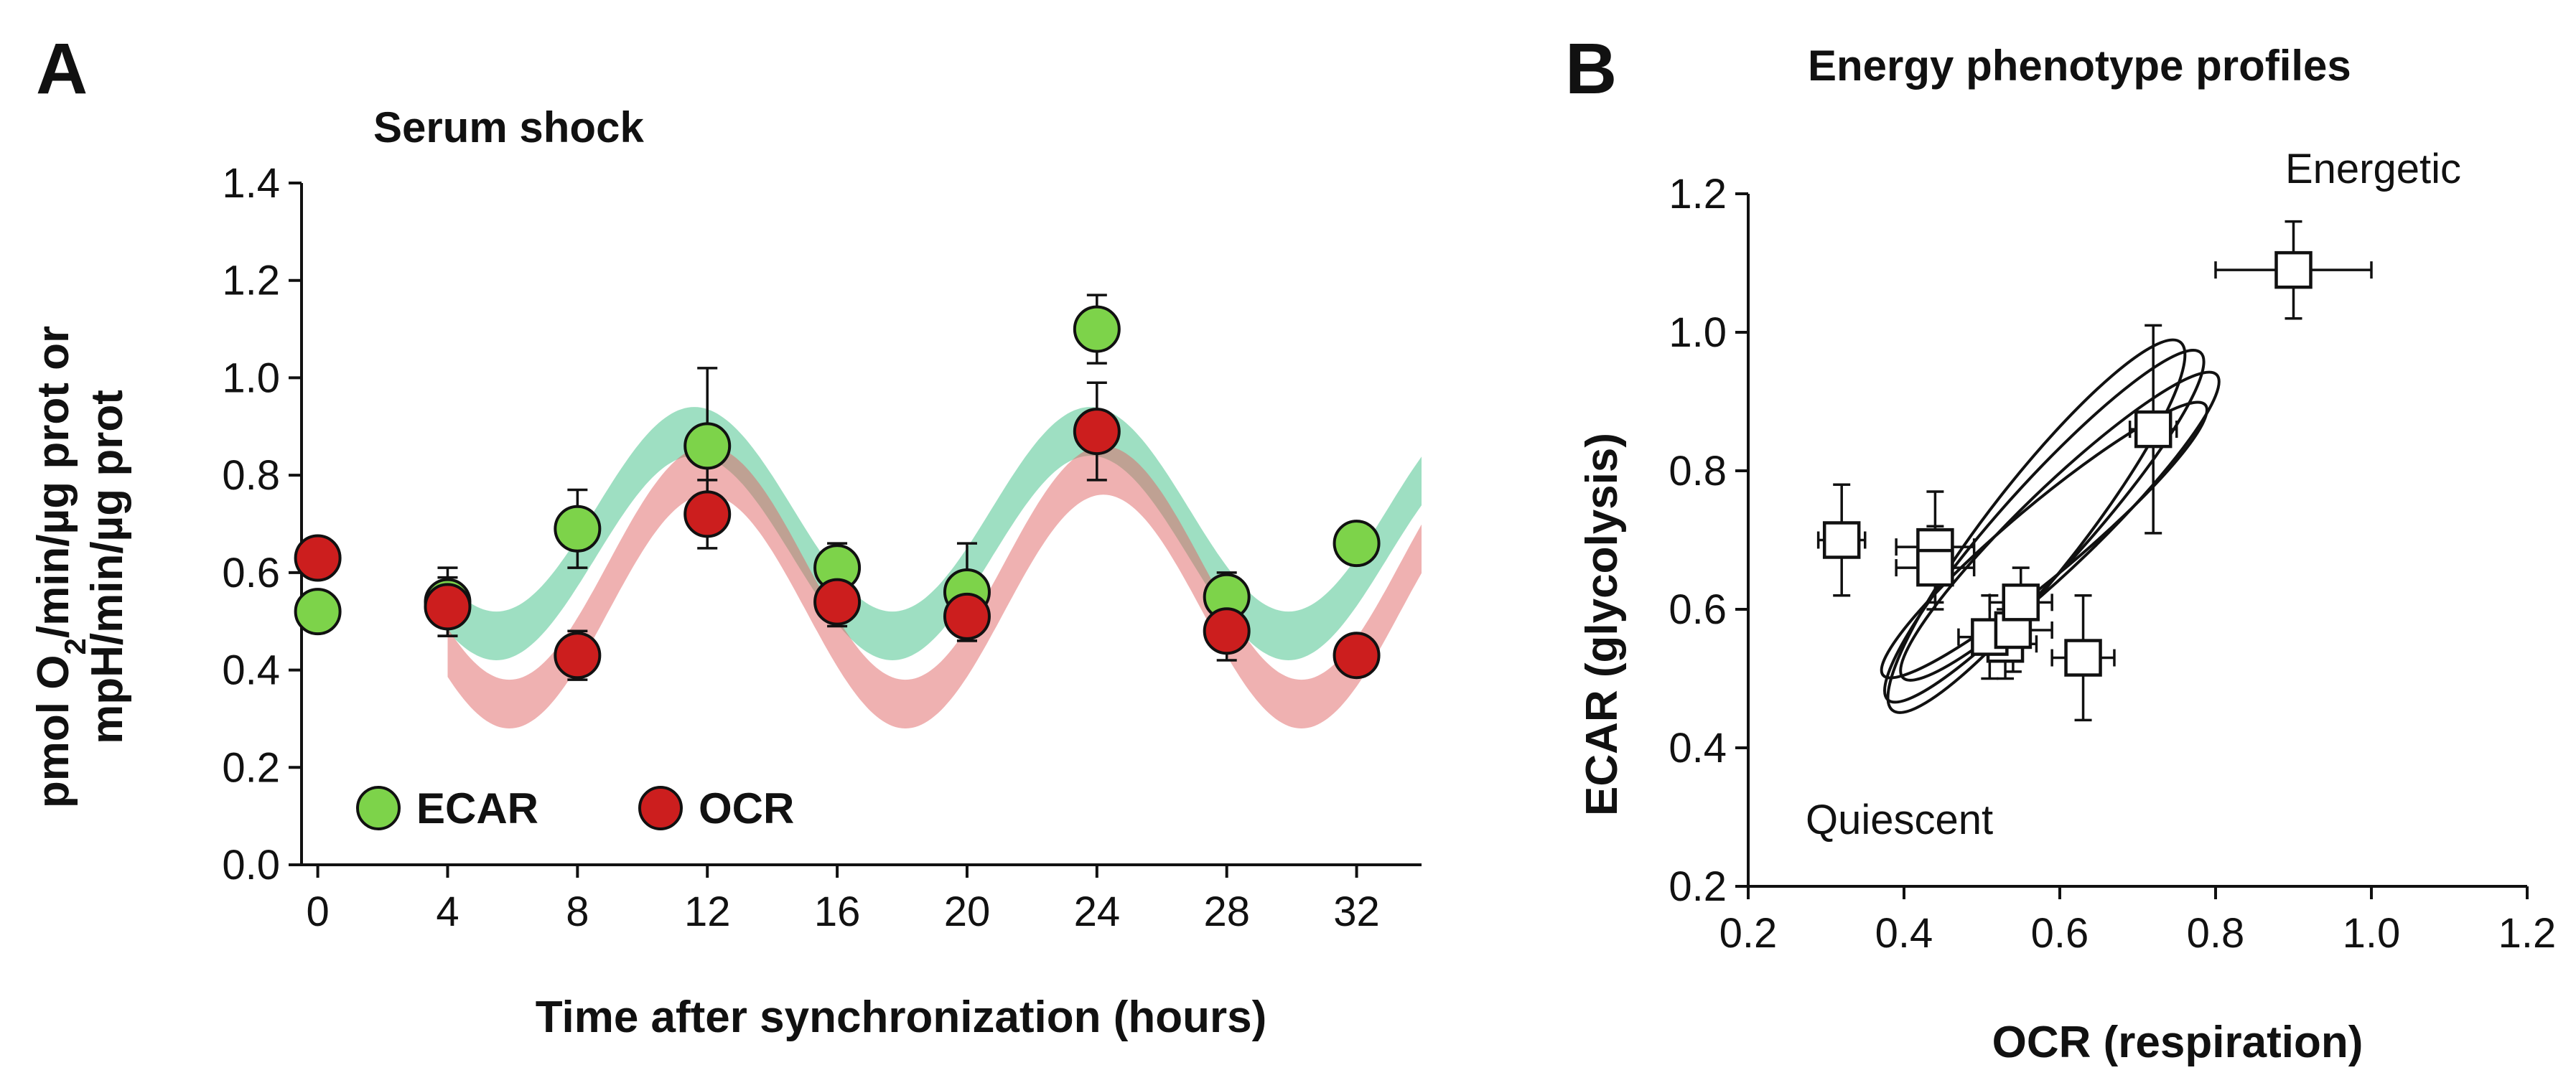 This screenshot has width=2576, height=1088. Describe the element at coordinates (1097, 911) in the screenshot. I see `panel-a-xtick-label: 24` at that location.